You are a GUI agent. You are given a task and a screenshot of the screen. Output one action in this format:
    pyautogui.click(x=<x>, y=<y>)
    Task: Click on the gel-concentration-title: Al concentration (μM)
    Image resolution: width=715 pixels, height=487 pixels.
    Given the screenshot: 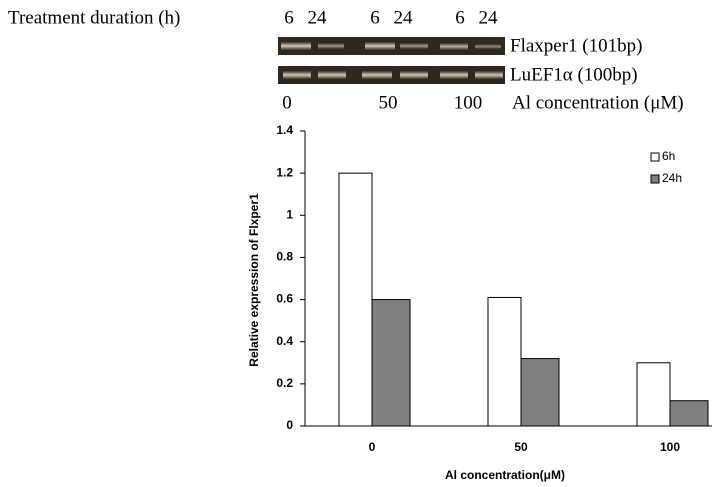 What is the action you would take?
    pyautogui.click(x=598, y=102)
    